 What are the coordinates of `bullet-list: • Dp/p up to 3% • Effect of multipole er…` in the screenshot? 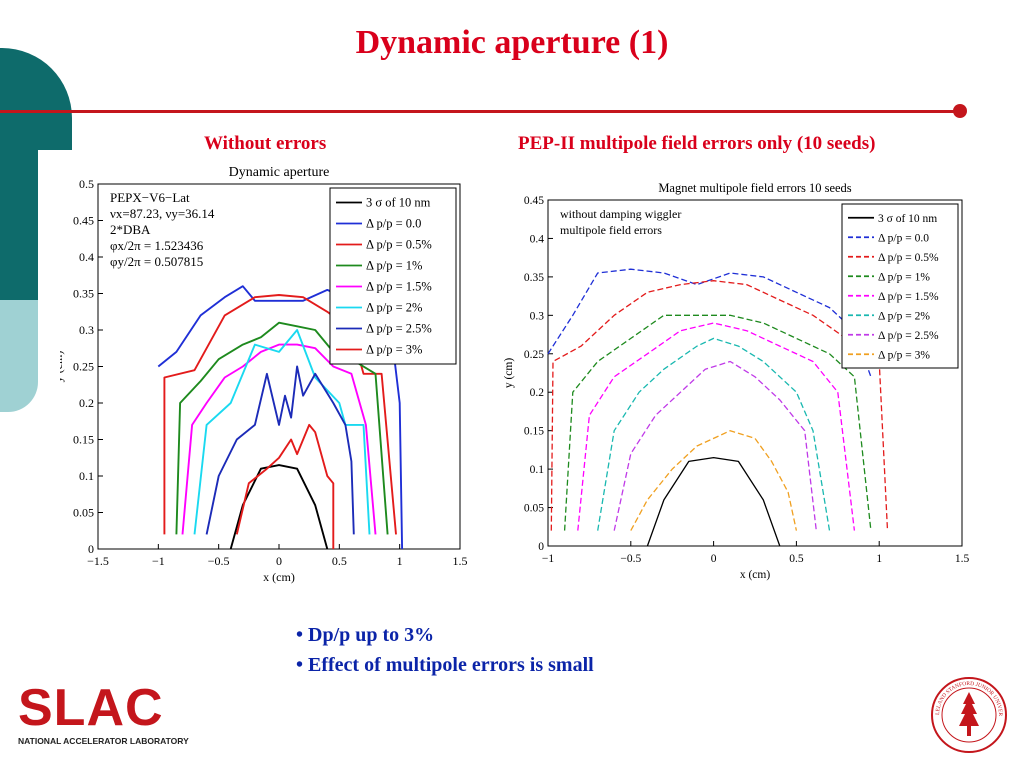 It's located at (445, 650).